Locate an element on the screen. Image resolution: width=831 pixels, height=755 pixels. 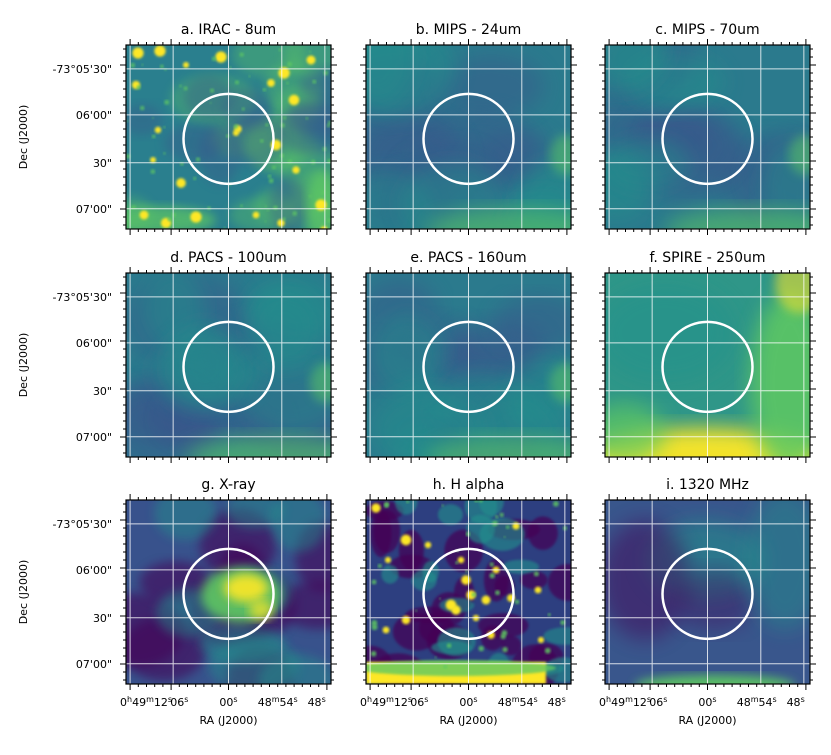
panel-title: f. SPIRE - 250um is located at coordinates (707, 258).